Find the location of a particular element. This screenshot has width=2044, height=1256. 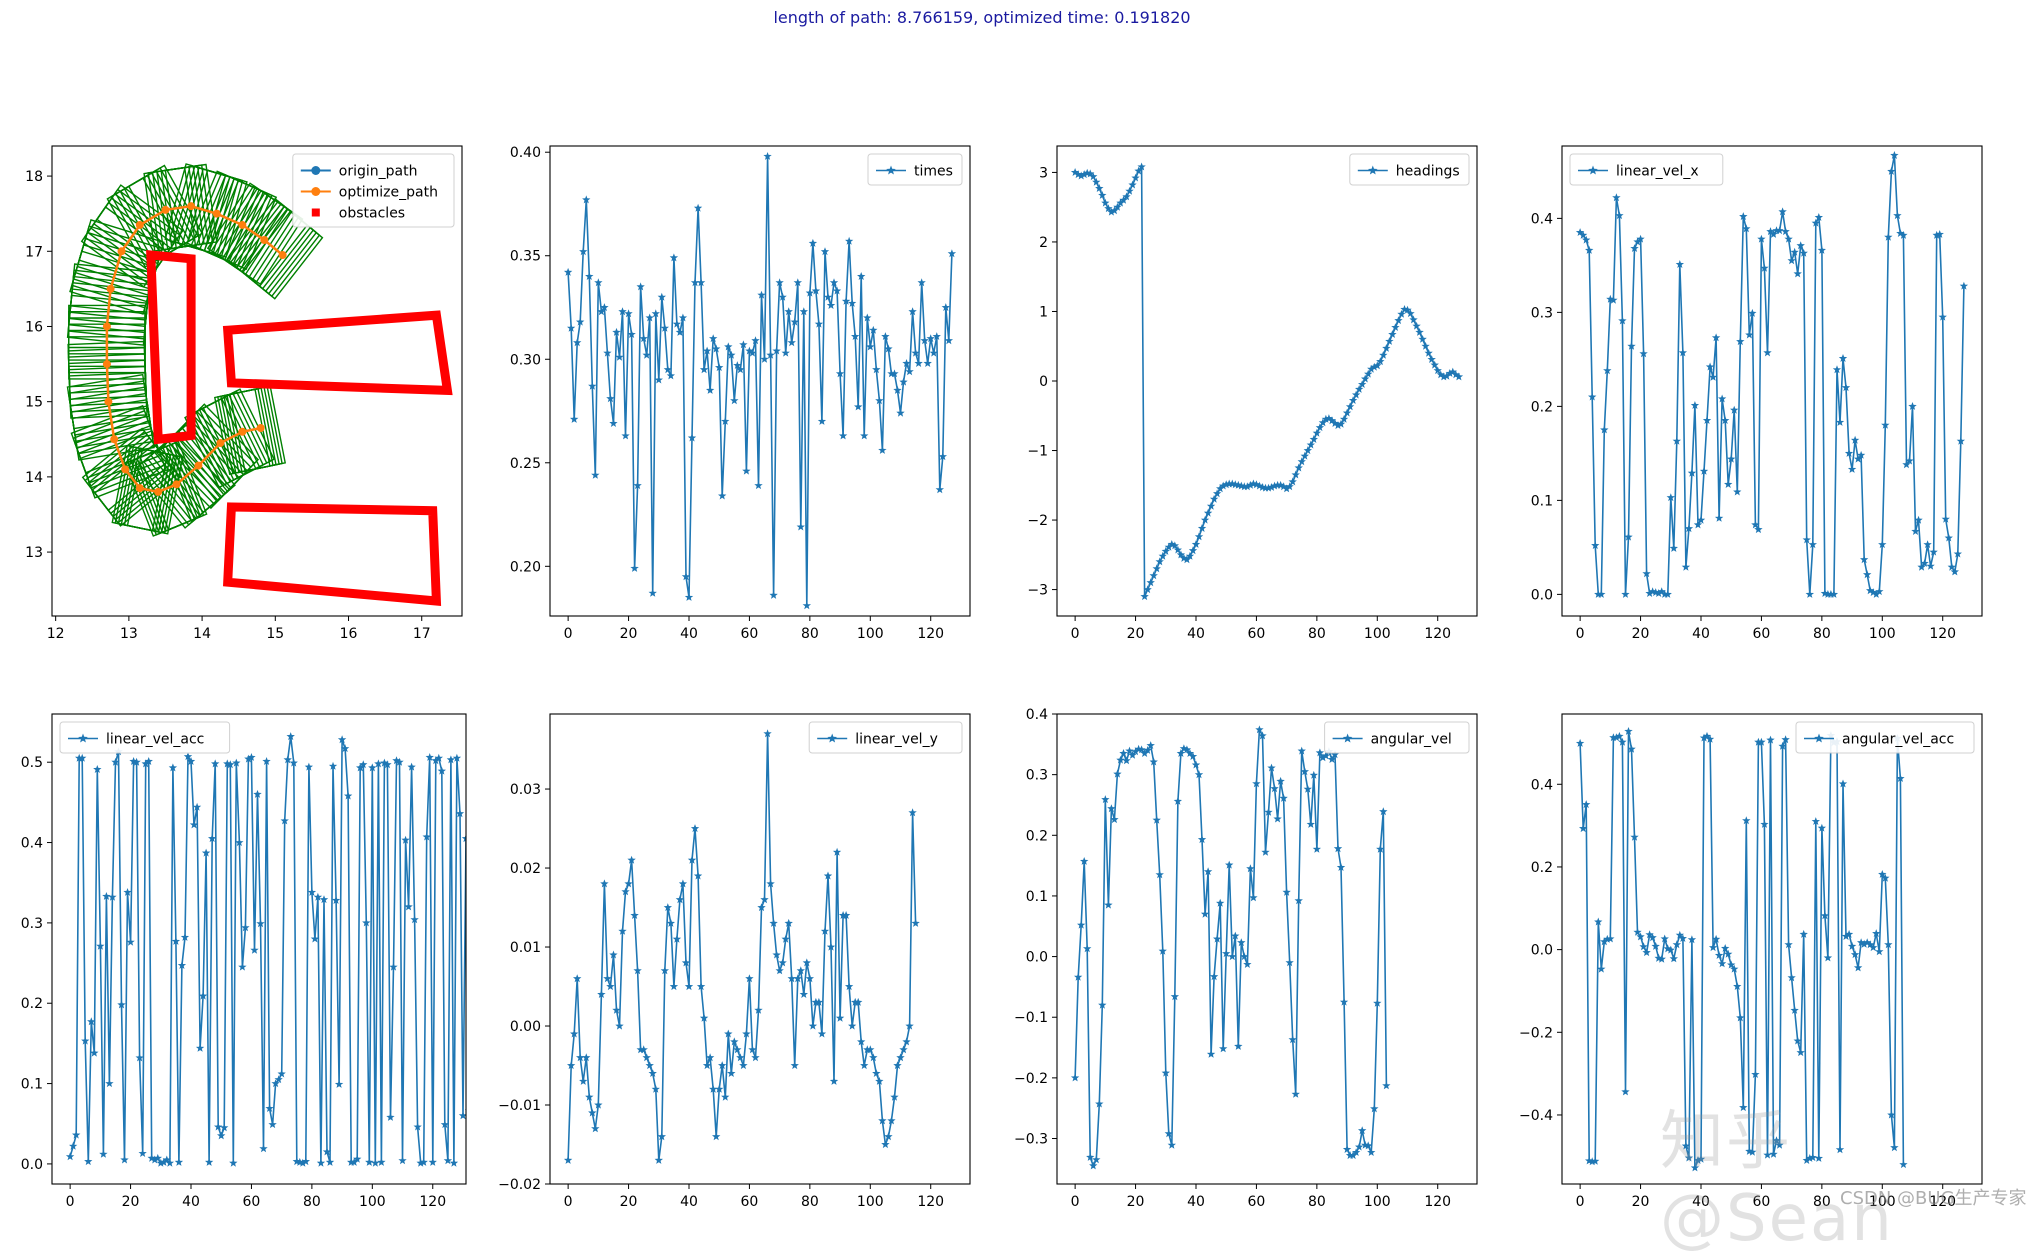

y-tick-label: 0.01 is located at coordinates (525, 948).